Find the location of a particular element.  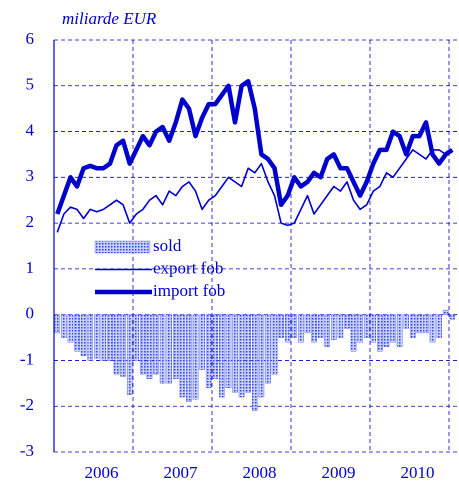

y-tick-label: 5 is located at coordinates (30, 84).